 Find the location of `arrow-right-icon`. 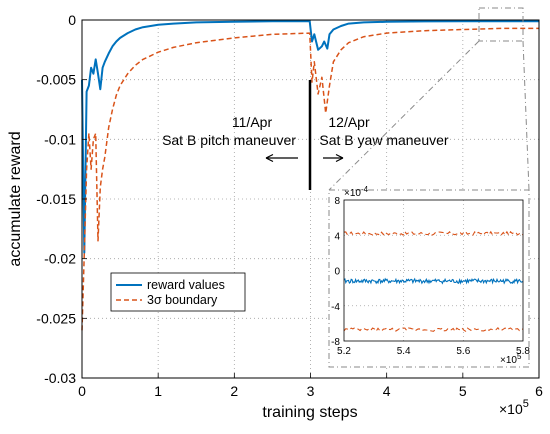

arrow-right-icon is located at coordinates (333, 158).